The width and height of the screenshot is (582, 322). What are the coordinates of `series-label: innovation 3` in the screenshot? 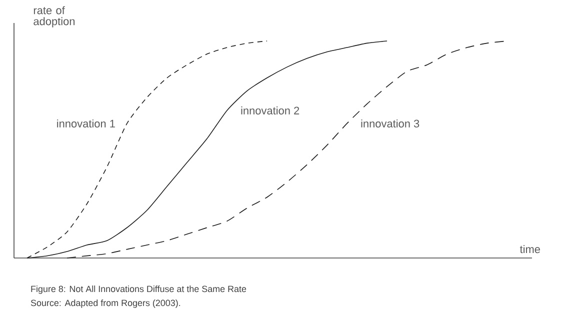 It's located at (390, 123).